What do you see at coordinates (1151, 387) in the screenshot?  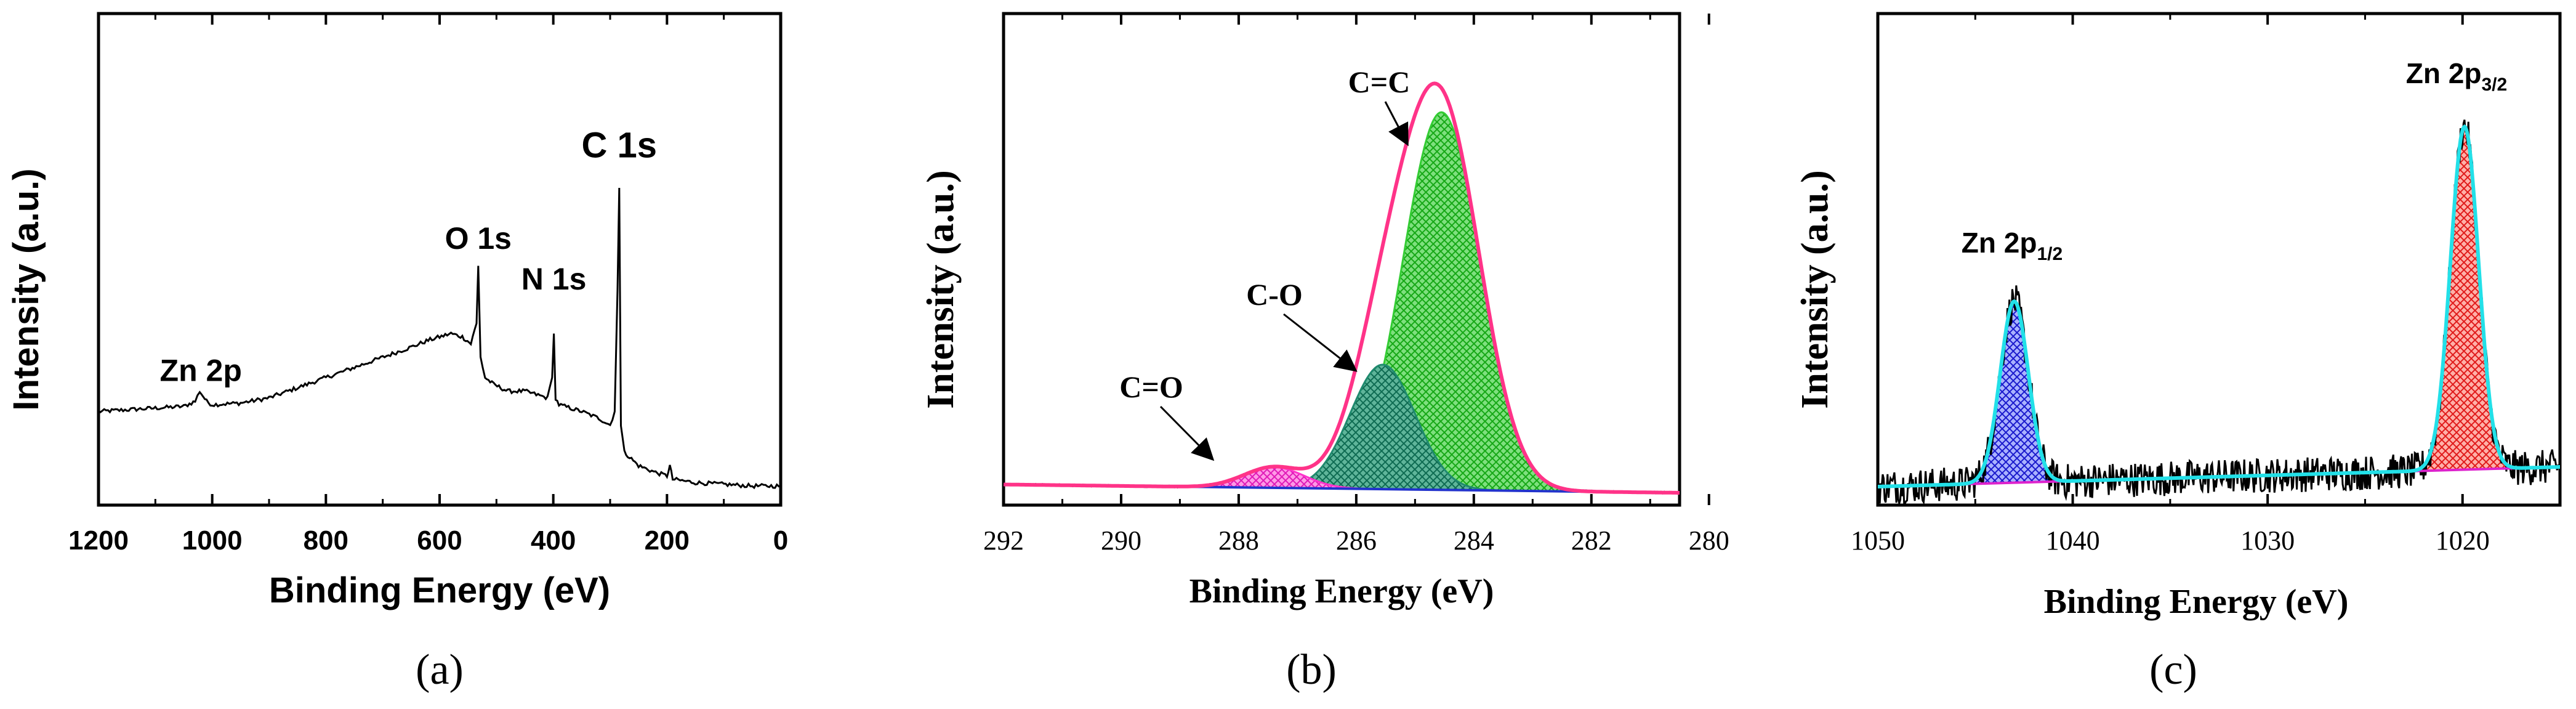 I see `peak-label: C=O` at bounding box center [1151, 387].